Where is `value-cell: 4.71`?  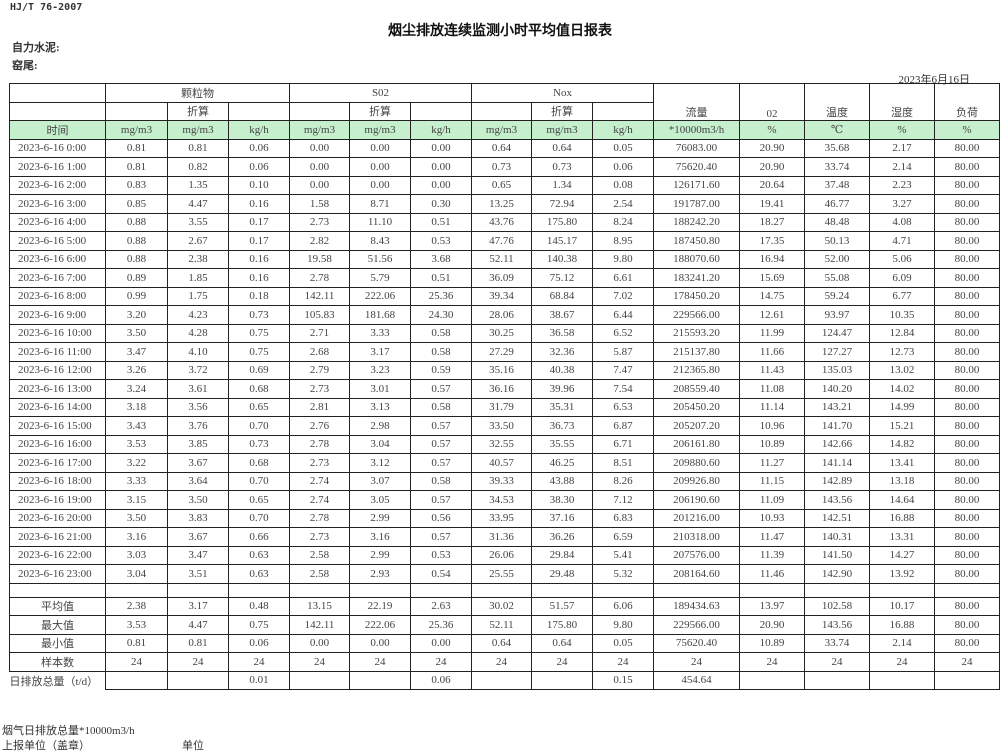 value-cell: 4.71 is located at coordinates (902, 241).